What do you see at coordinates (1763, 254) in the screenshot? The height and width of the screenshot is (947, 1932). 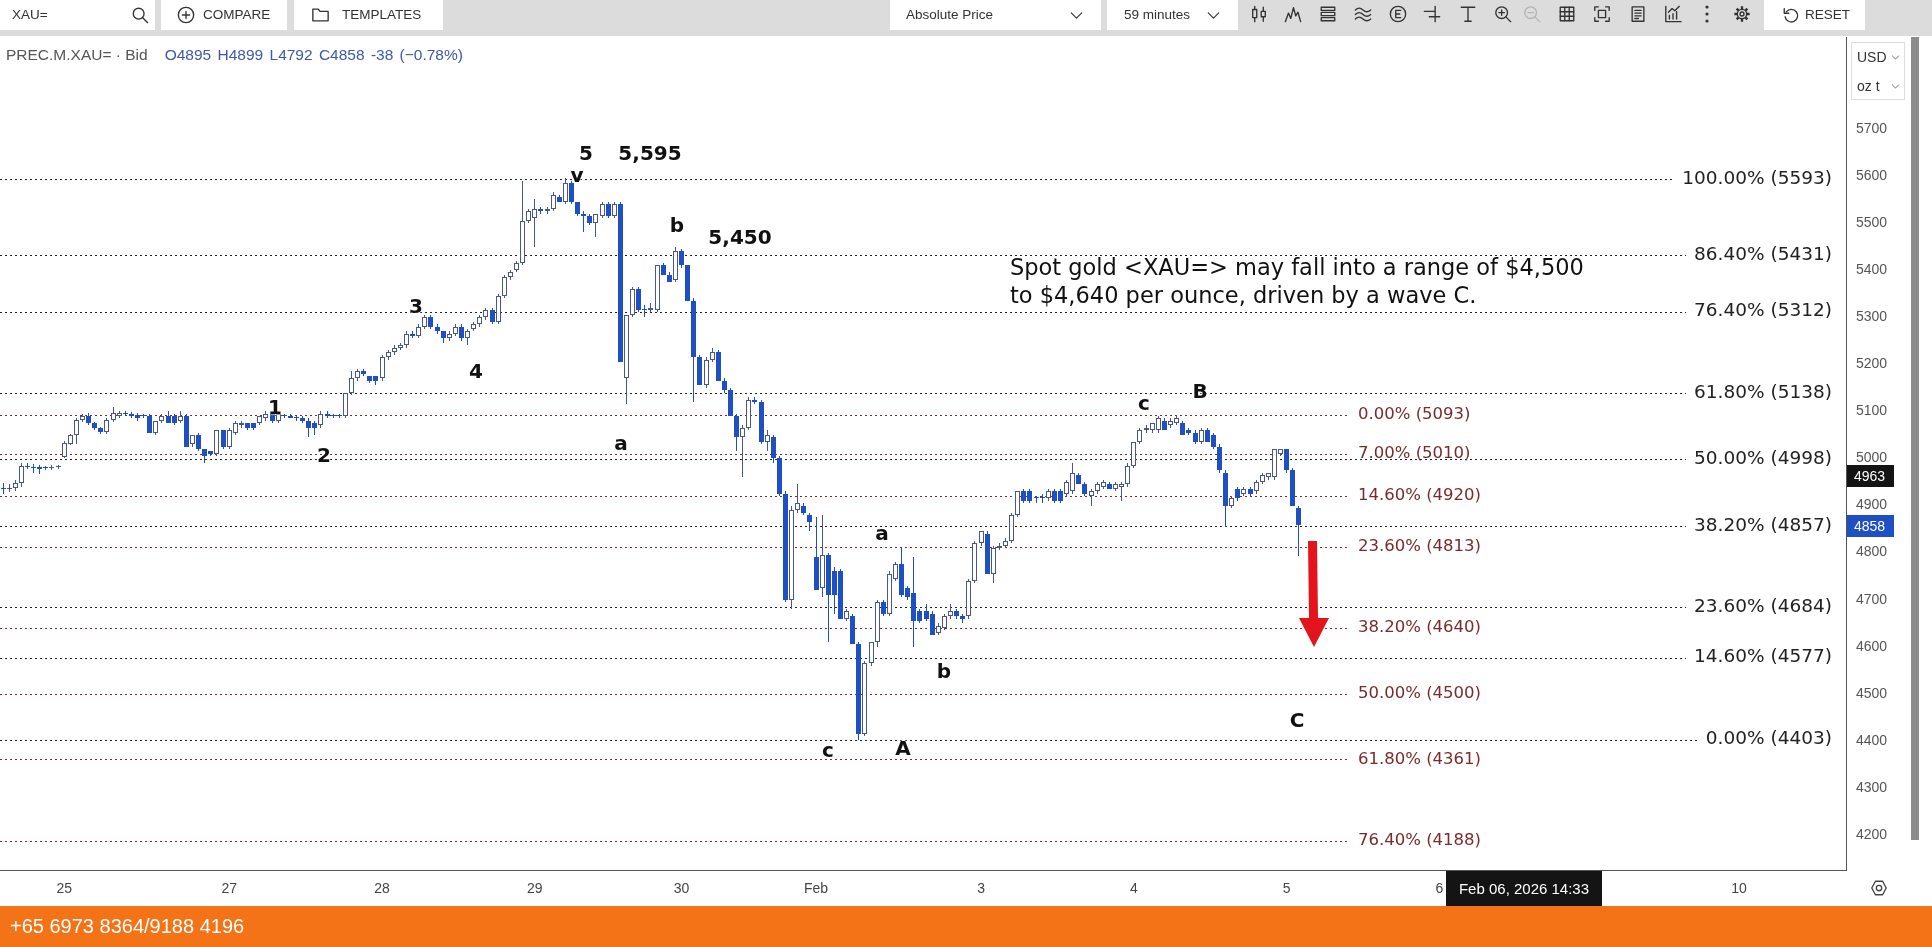 I see `ref-line-label: 86.40% (5431)` at bounding box center [1763, 254].